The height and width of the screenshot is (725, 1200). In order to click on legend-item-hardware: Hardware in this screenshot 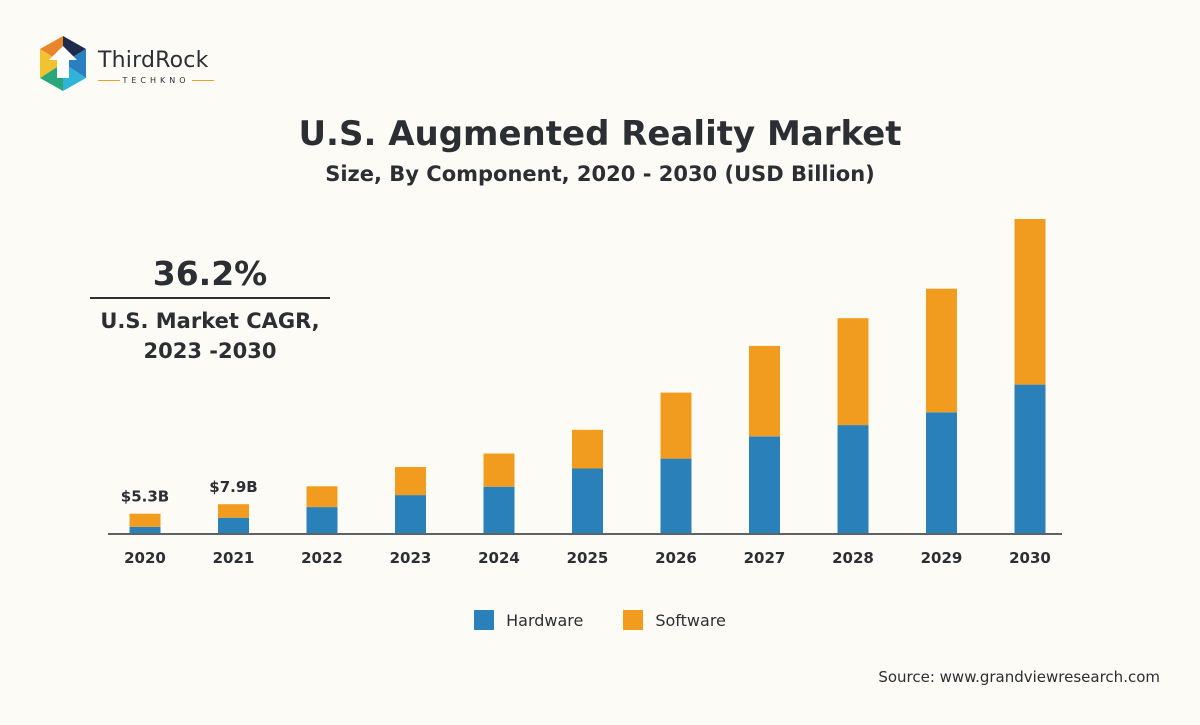, I will do `click(528, 620)`.